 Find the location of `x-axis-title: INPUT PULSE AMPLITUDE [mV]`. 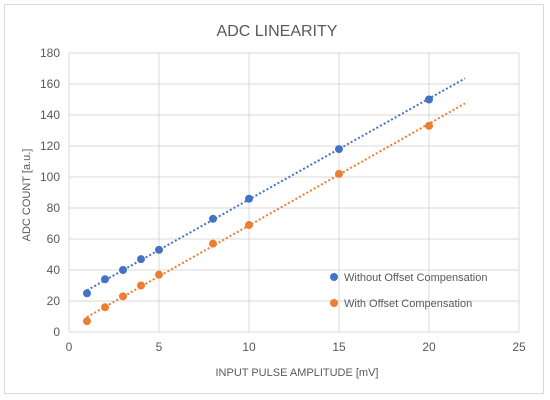

x-axis-title: INPUT PULSE AMPLITUDE [mV] is located at coordinates (296, 373).